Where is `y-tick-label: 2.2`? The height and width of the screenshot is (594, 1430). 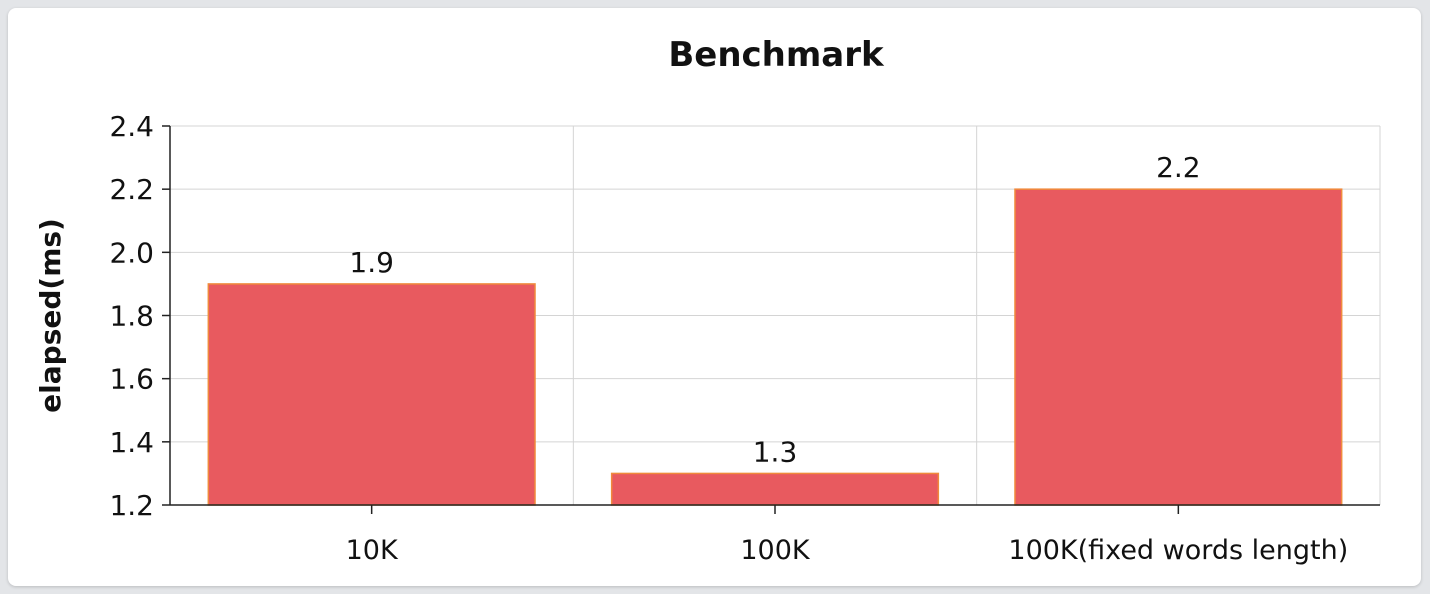 y-tick-label: 2.2 is located at coordinates (131, 189).